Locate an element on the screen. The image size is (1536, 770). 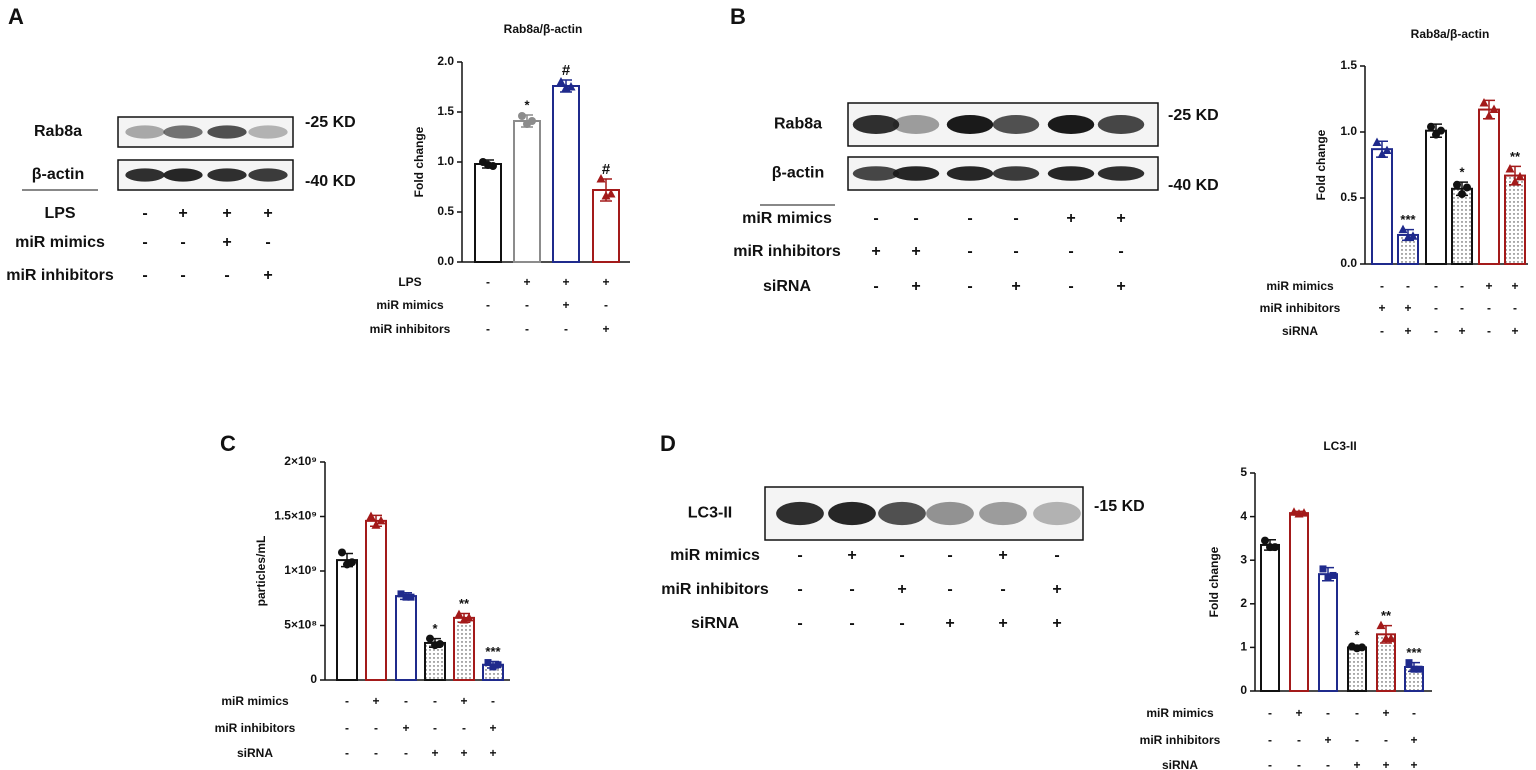
significance-mark: ** is located at coordinates (464, 603).